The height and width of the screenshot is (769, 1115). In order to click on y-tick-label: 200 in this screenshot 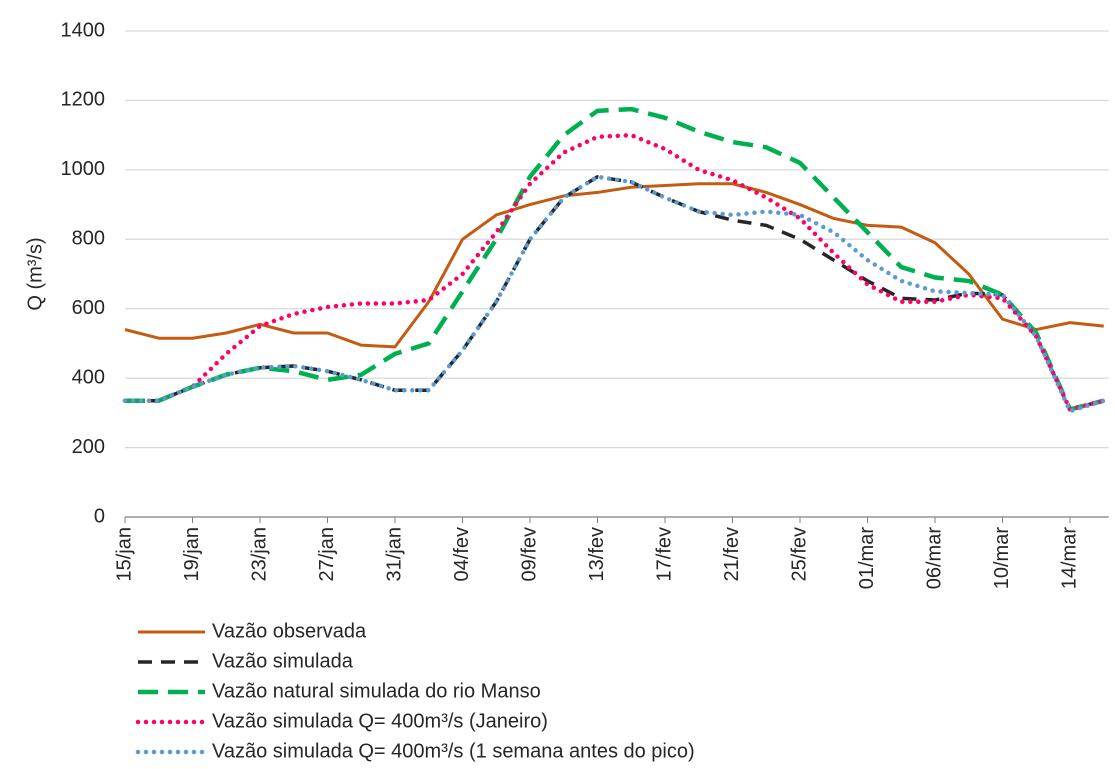, I will do `click(88, 447)`.